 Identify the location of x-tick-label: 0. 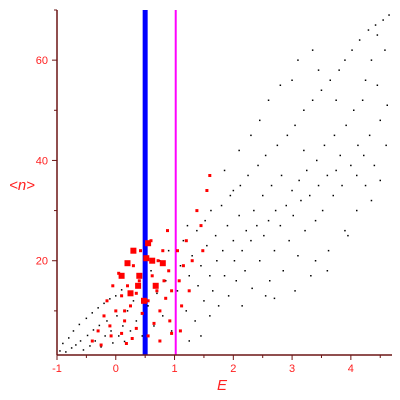
(116, 369).